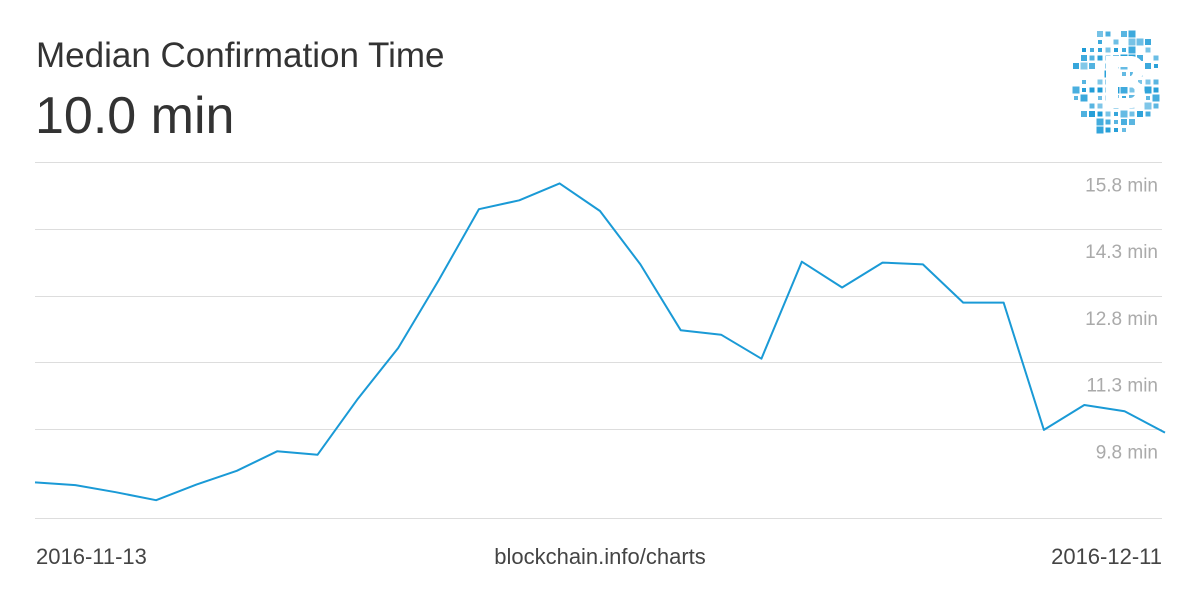 The width and height of the screenshot is (1200, 600). Describe the element at coordinates (1121, 319) in the screenshot. I see `y-tick-label: 12.8 min` at that location.